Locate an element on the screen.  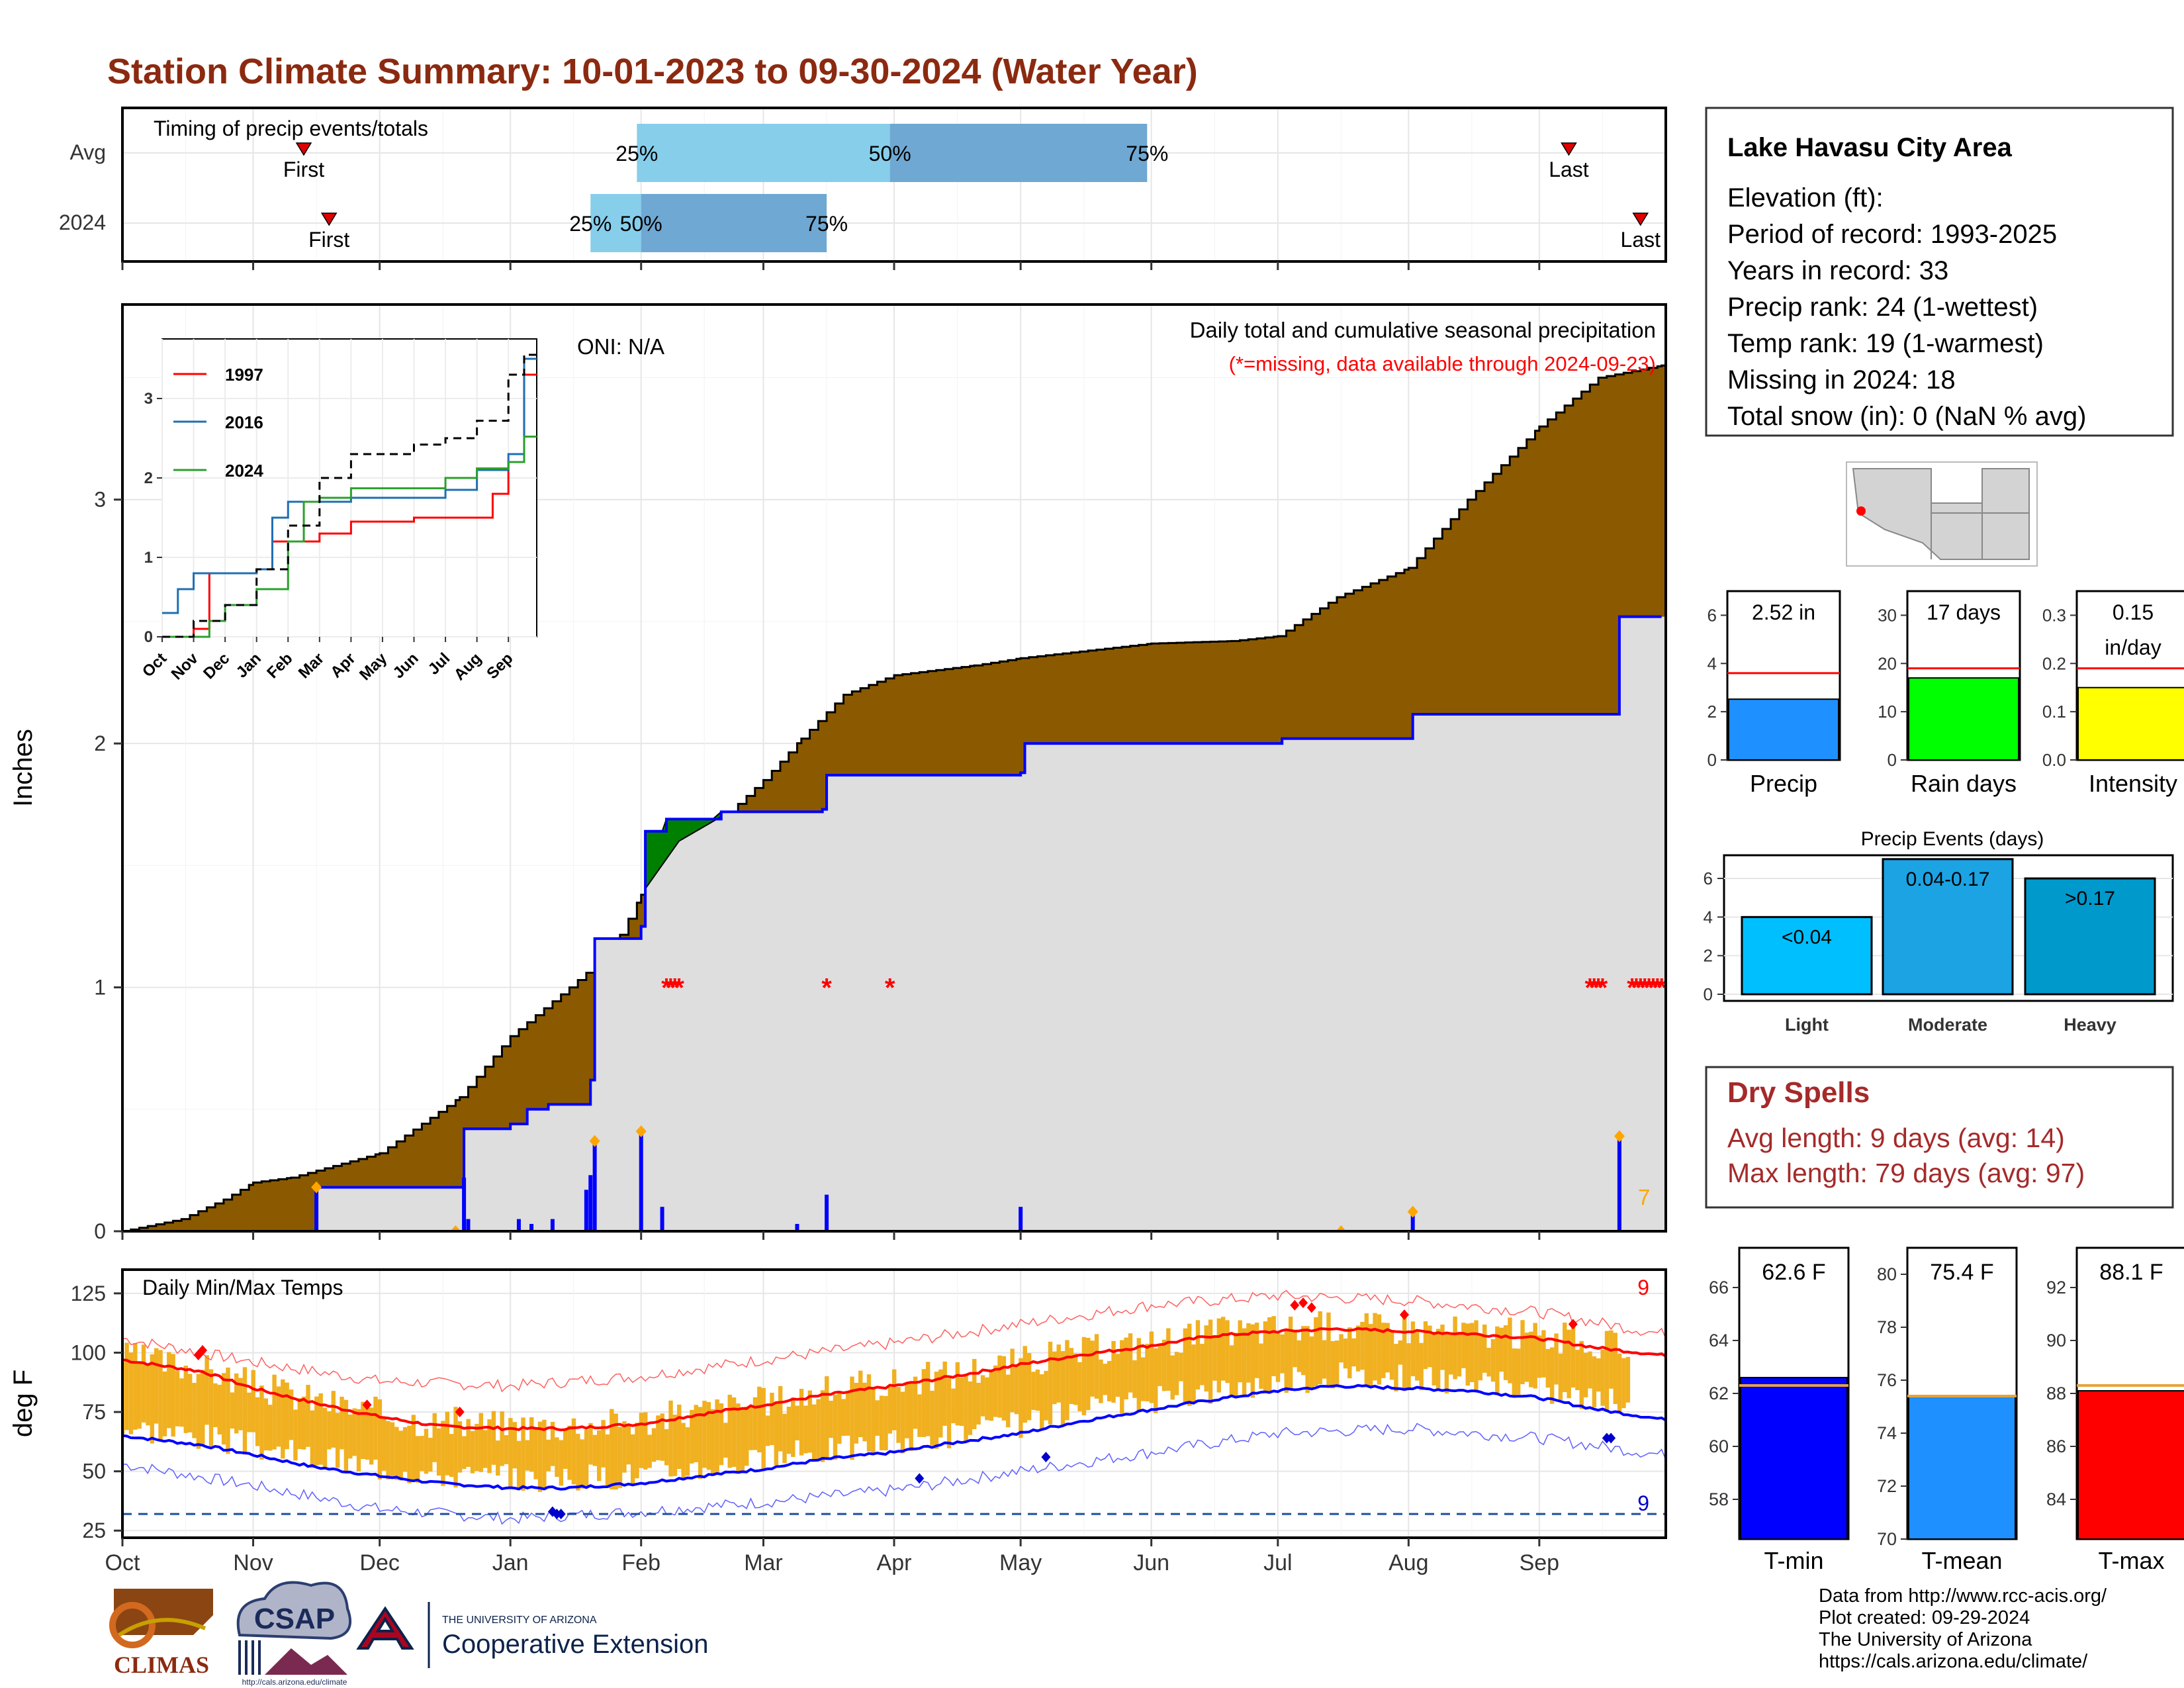
month-label-aug: Aug is located at coordinates (1408, 1562).